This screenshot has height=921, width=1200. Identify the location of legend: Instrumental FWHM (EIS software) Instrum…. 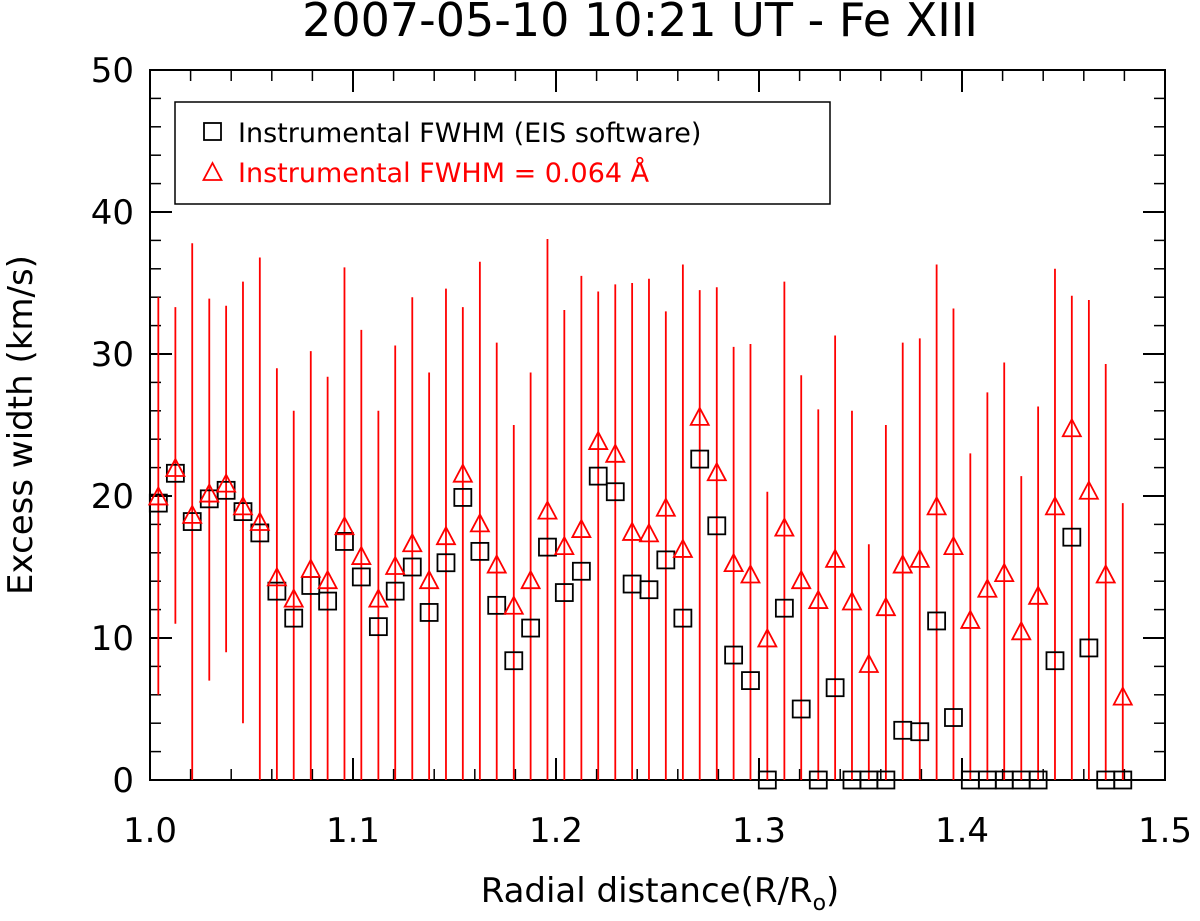
(502, 153).